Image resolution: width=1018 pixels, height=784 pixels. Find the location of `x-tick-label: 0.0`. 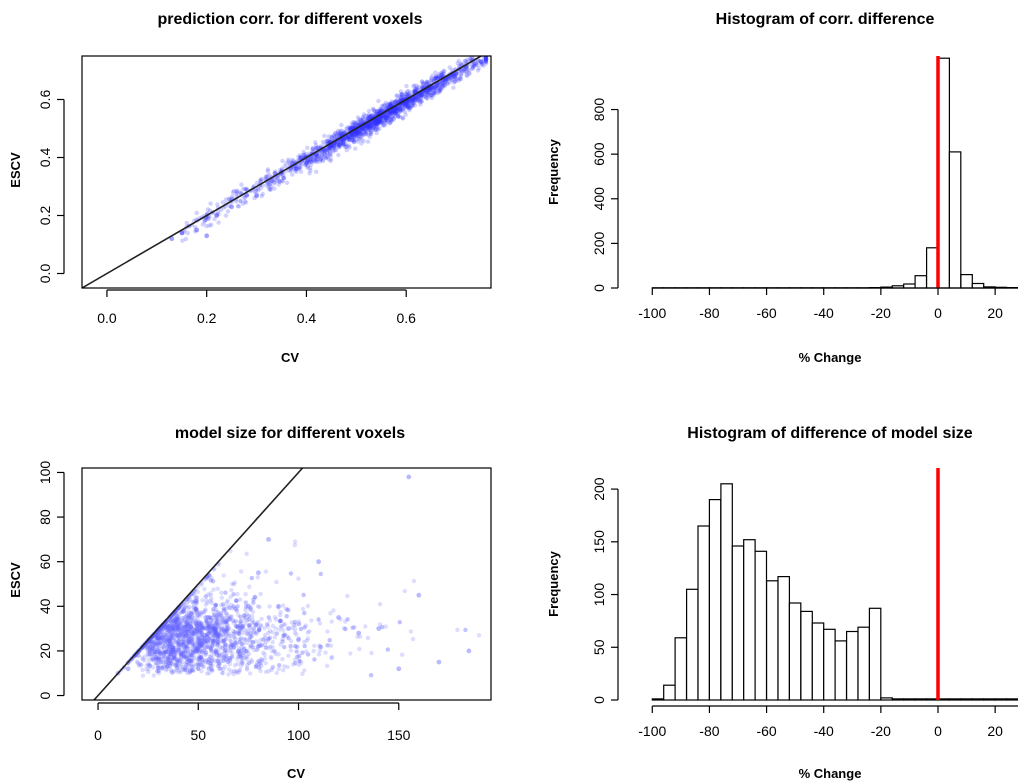

x-tick-label: 0.0 is located at coordinates (107, 318).